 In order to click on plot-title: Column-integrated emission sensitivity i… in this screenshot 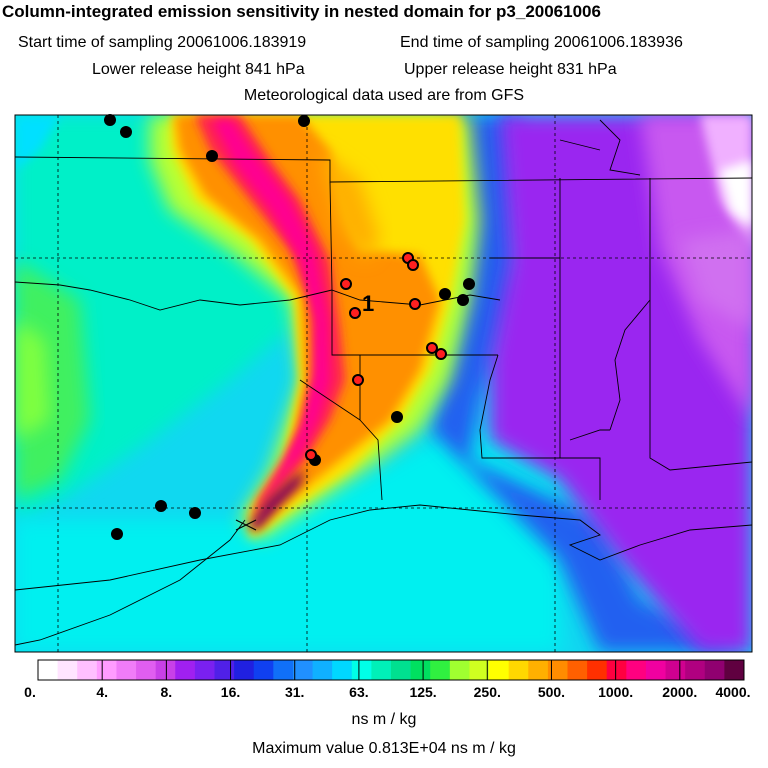, I will do `click(301, 11)`.